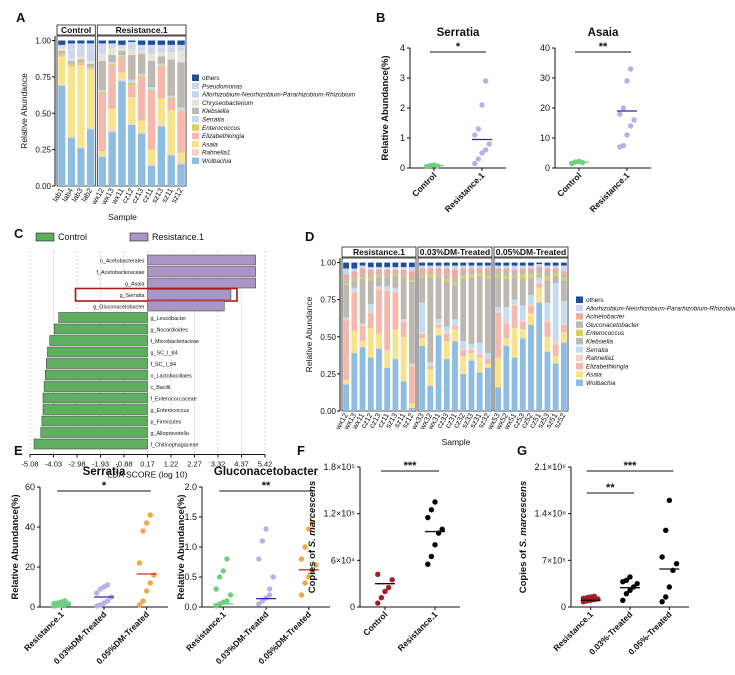 The image size is (735, 675). I want to click on x-tick-label: 4.37, so click(241, 464).